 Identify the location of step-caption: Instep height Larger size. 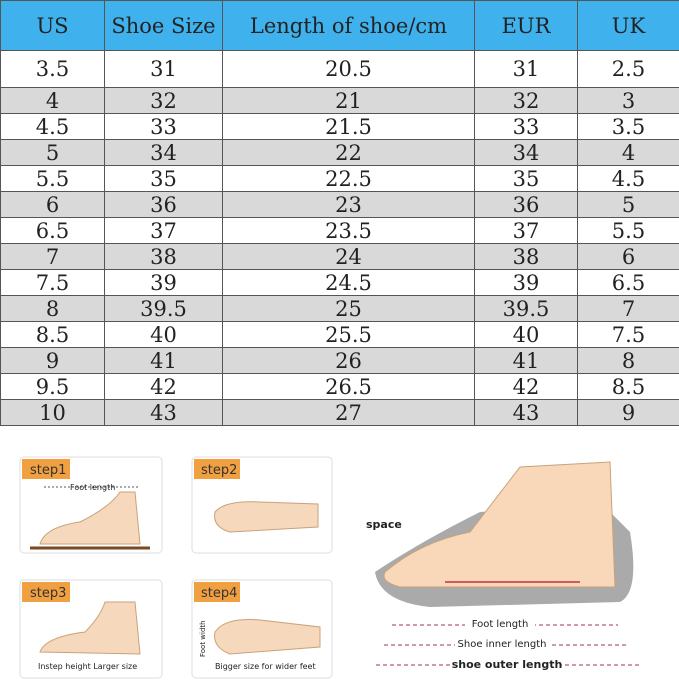
(87, 666).